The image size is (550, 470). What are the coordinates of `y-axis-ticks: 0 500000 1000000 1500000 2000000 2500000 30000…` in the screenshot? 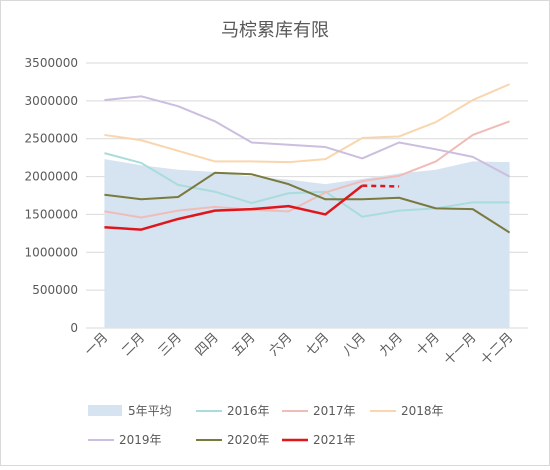 It's located at (51, 195).